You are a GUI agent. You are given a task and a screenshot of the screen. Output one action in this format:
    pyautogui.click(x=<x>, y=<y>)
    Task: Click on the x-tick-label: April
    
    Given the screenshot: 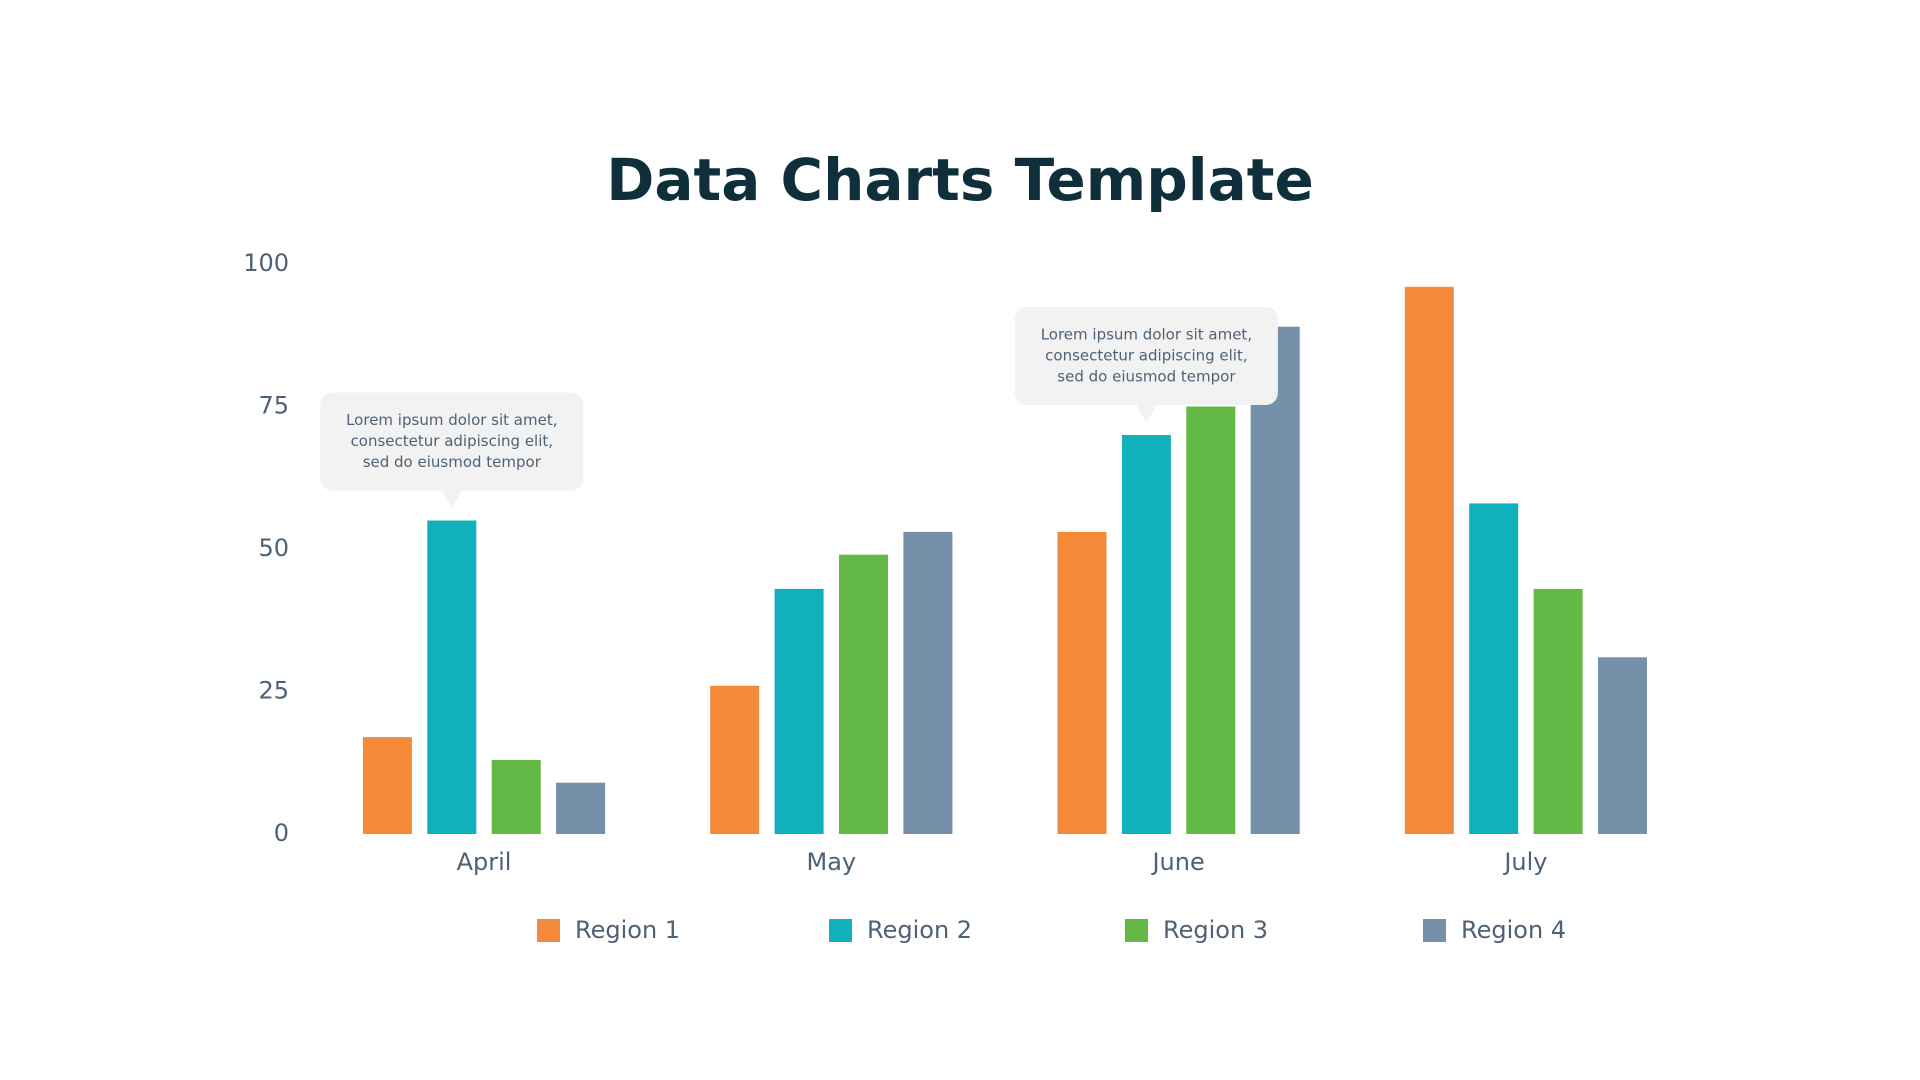 What is the action you would take?
    pyautogui.click(x=484, y=862)
    